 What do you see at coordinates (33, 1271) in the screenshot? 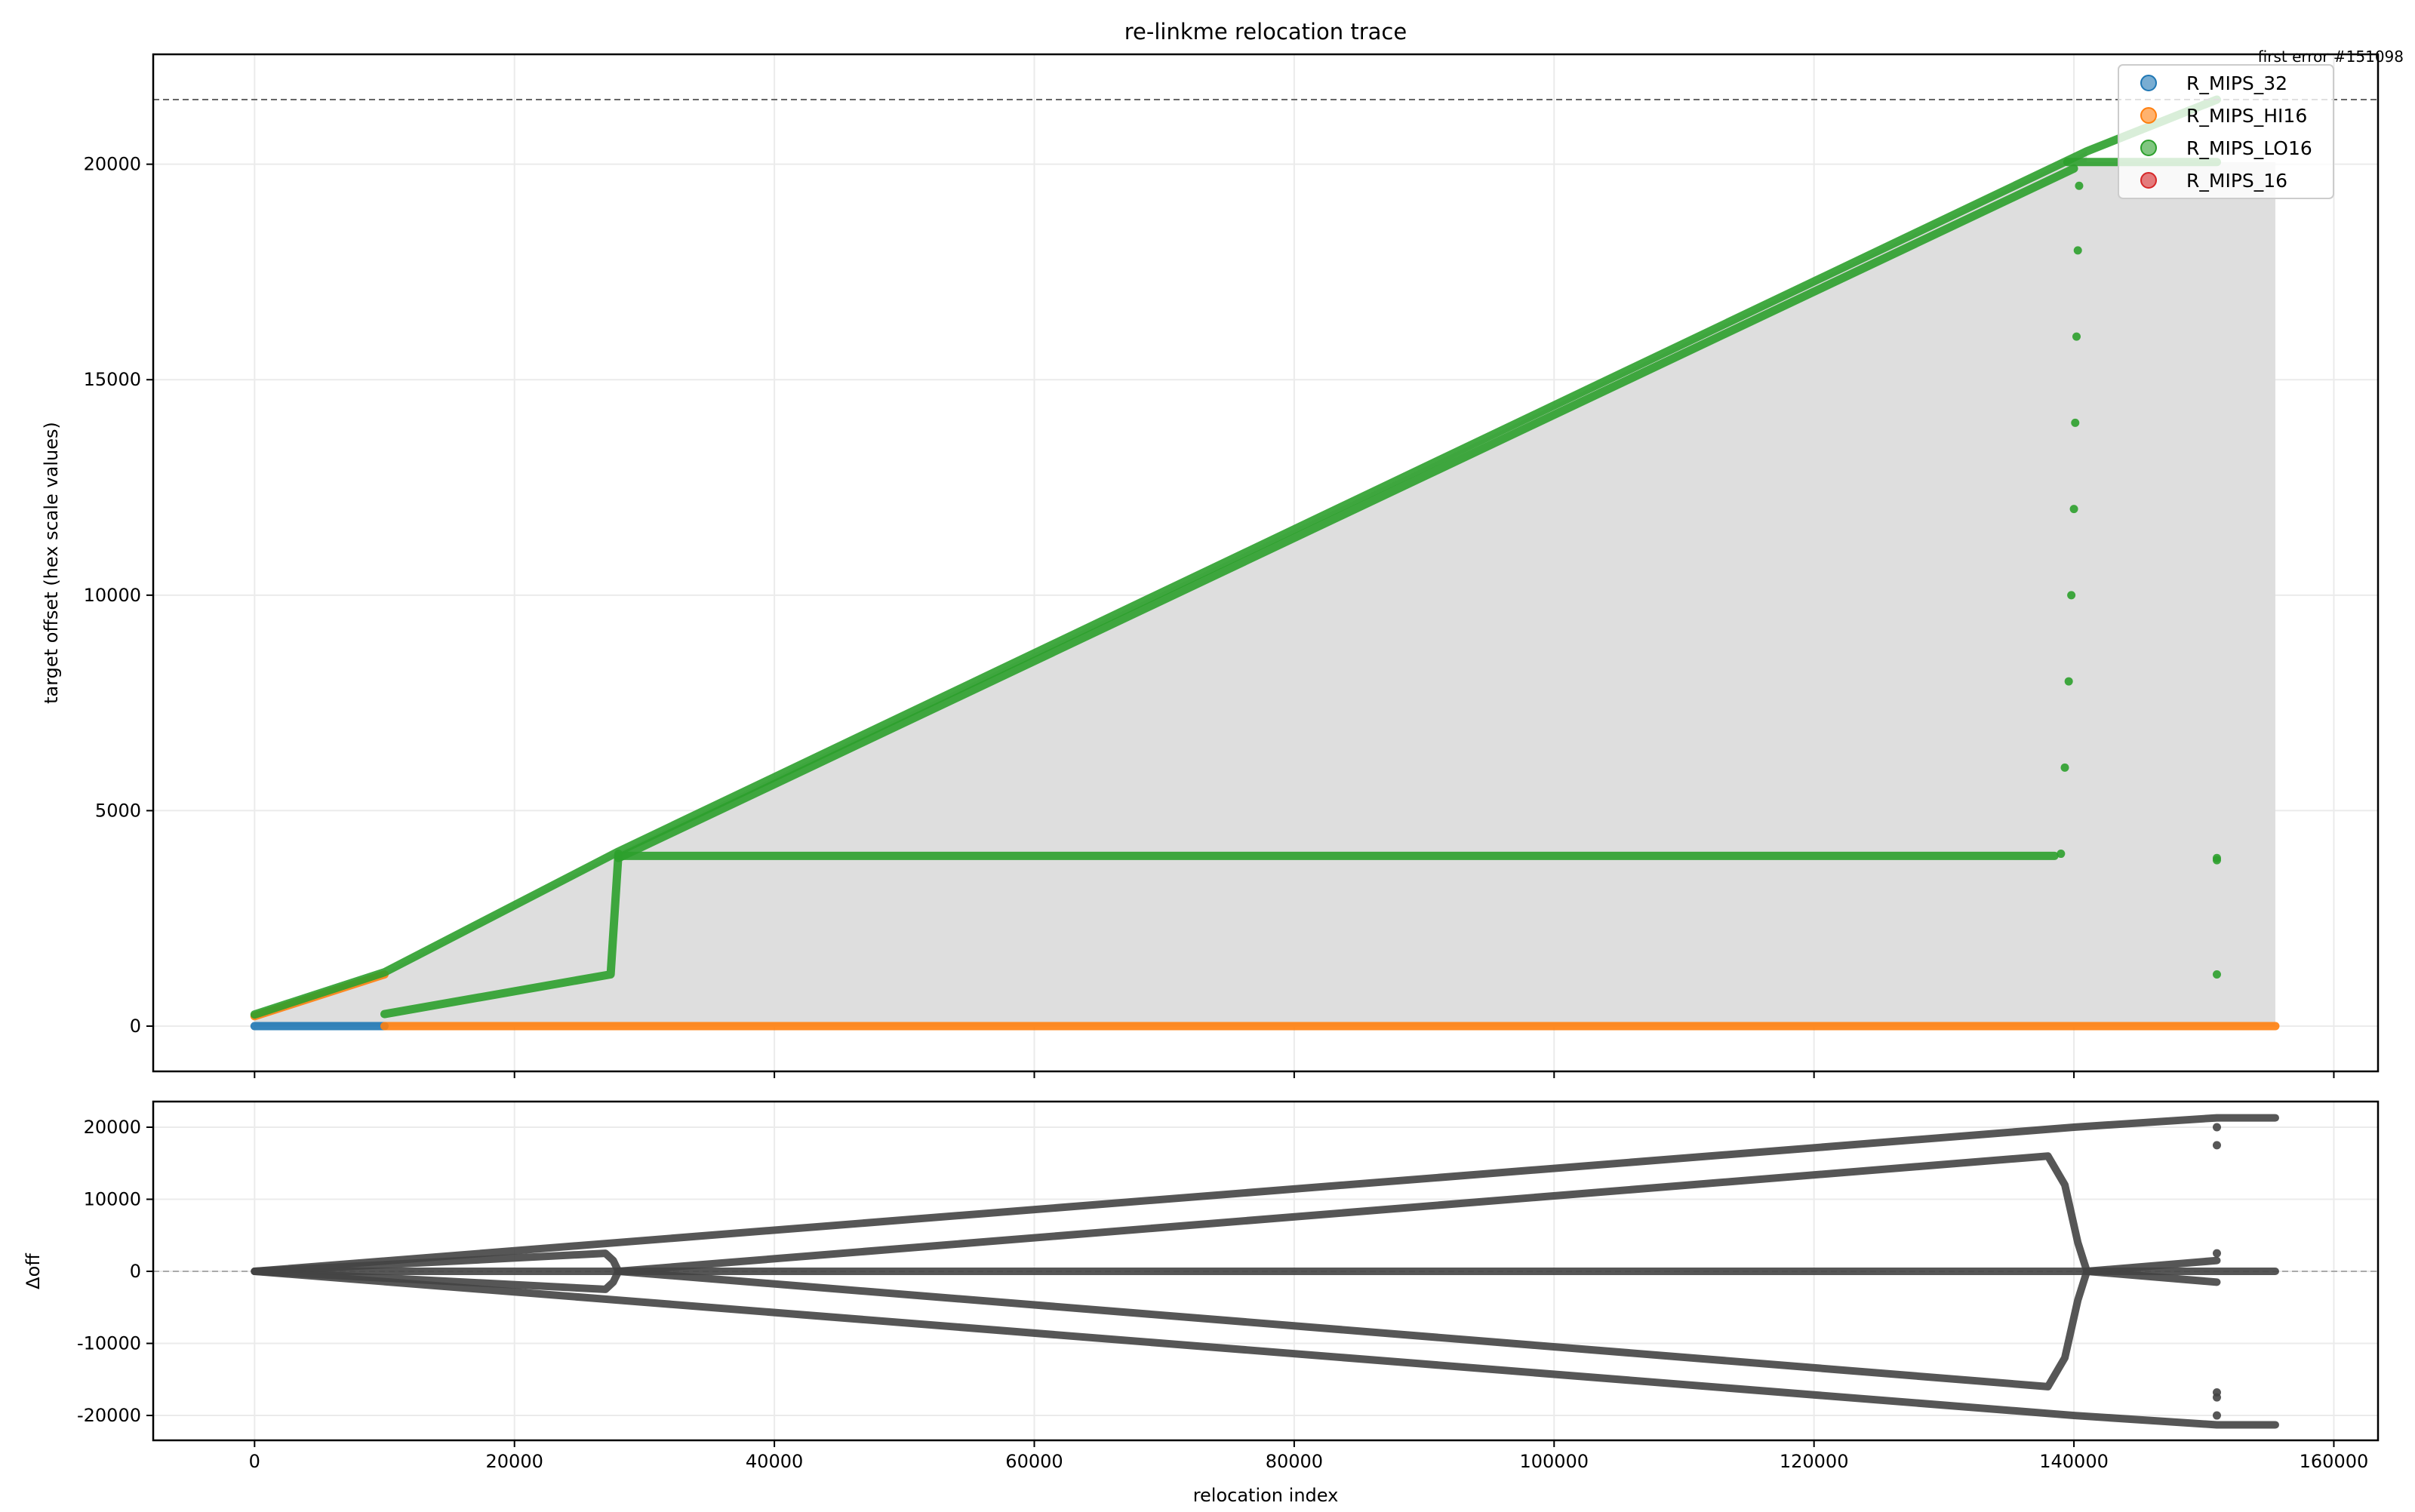
I see `bottom-ylabel: Δoff` at bounding box center [33, 1271].